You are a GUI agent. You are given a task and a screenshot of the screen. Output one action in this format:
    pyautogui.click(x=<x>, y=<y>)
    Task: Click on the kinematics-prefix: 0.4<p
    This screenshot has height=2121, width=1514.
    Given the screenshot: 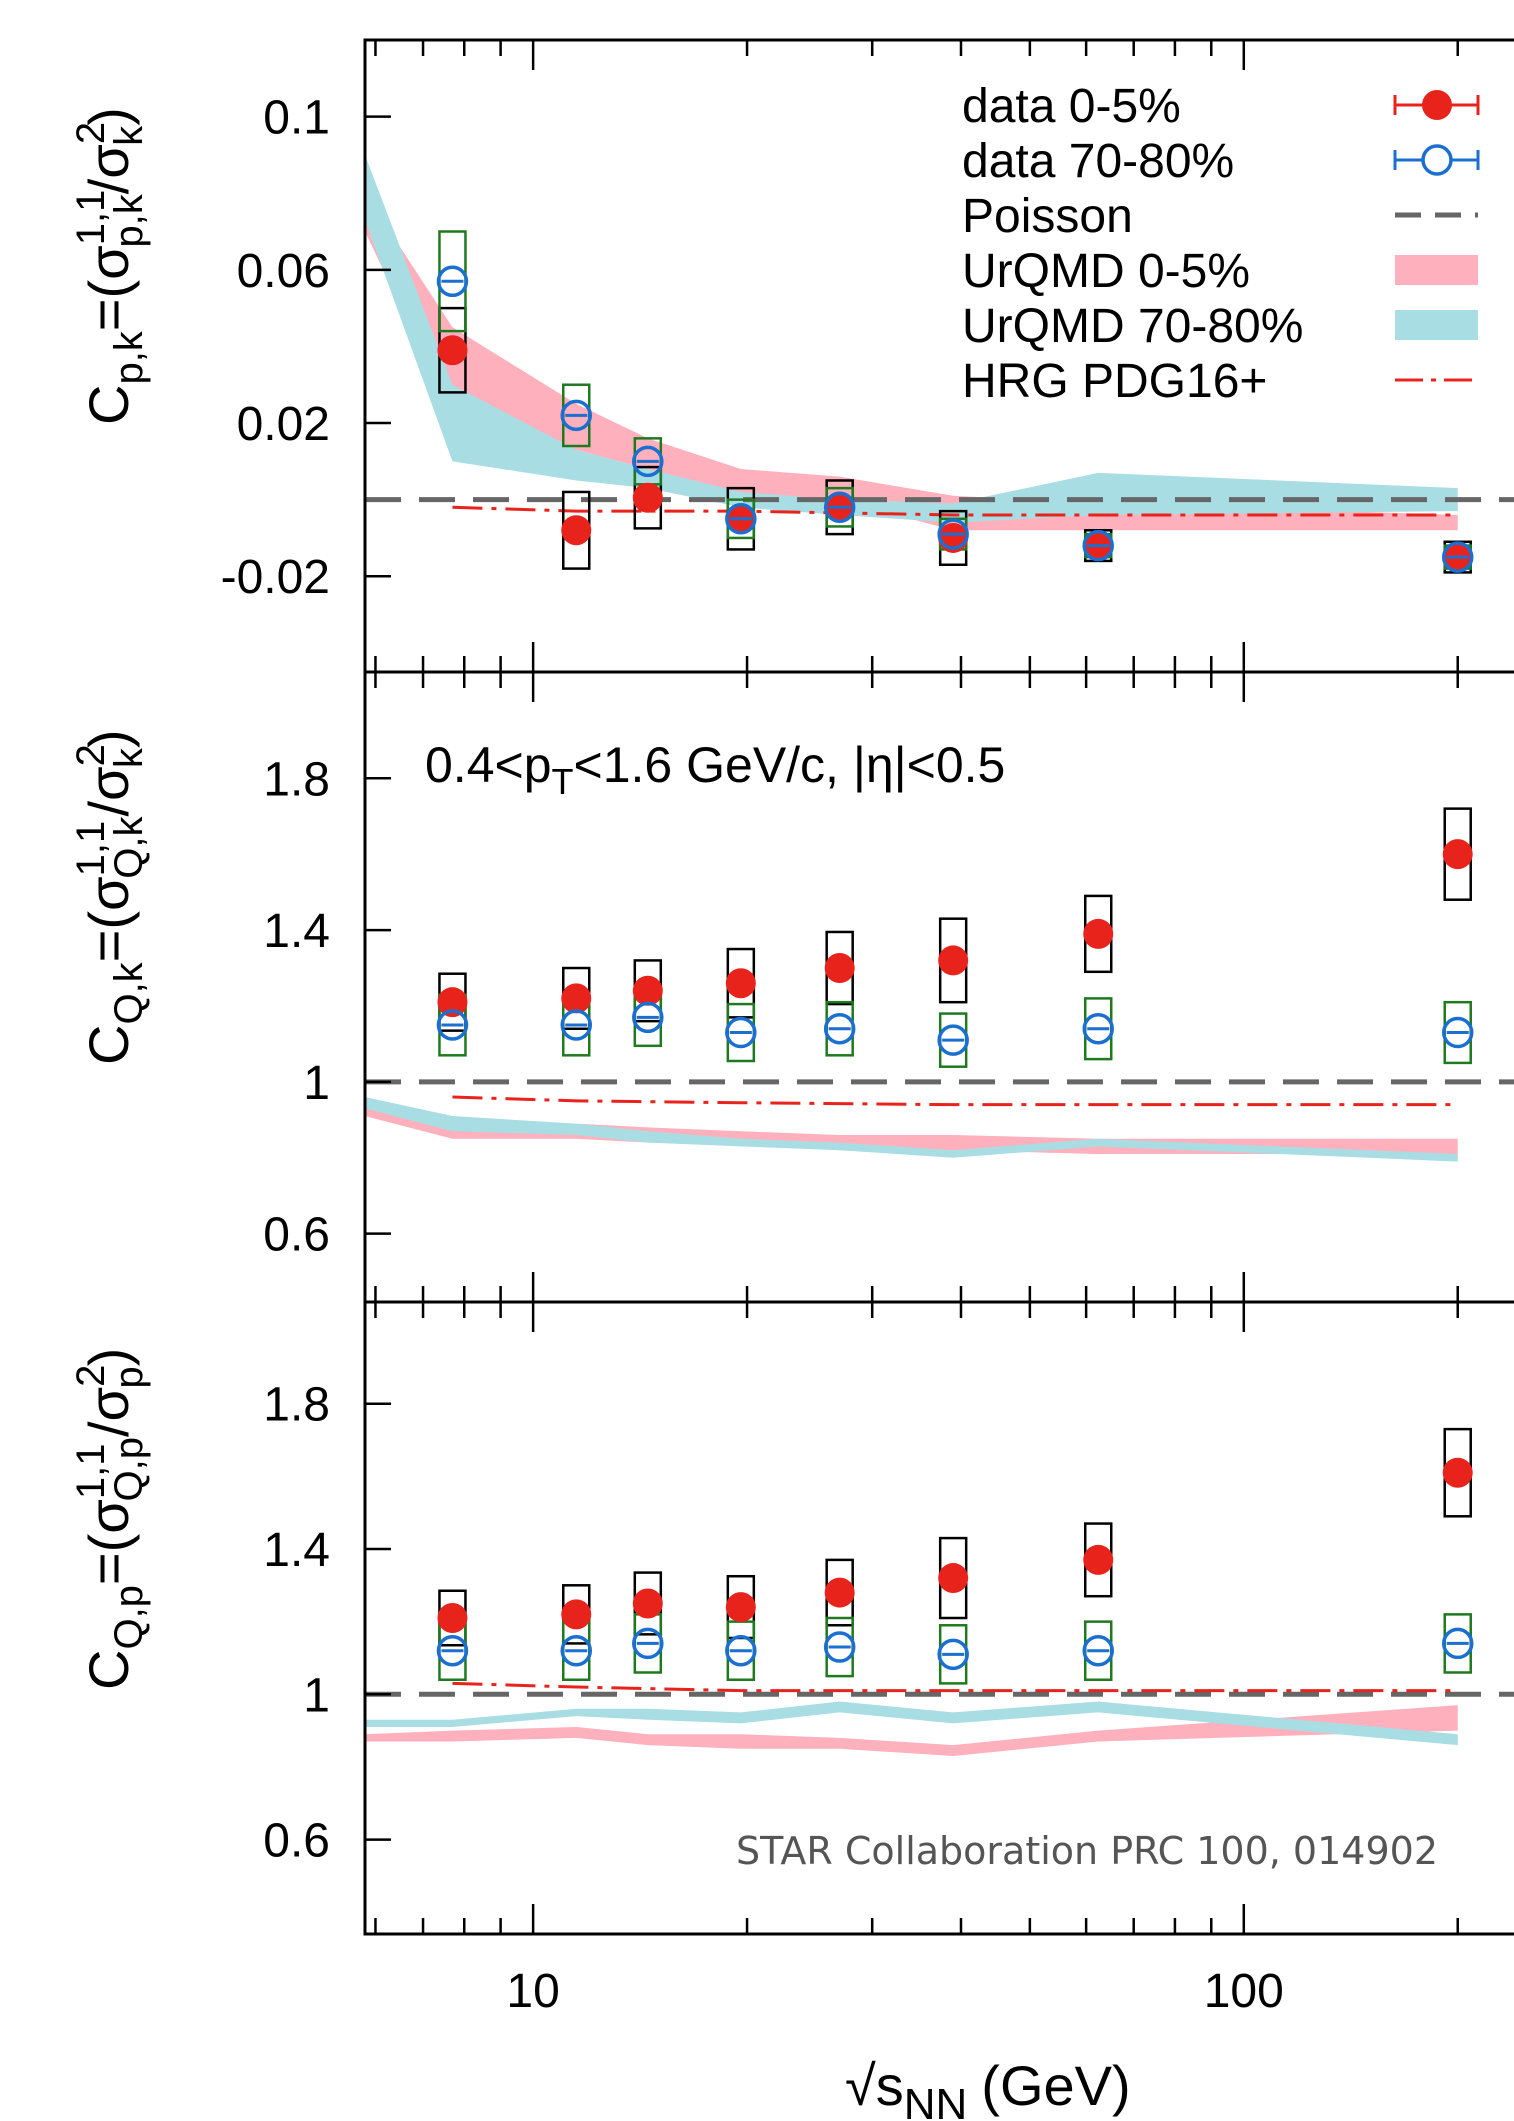 What is the action you would take?
    pyautogui.click(x=488, y=765)
    